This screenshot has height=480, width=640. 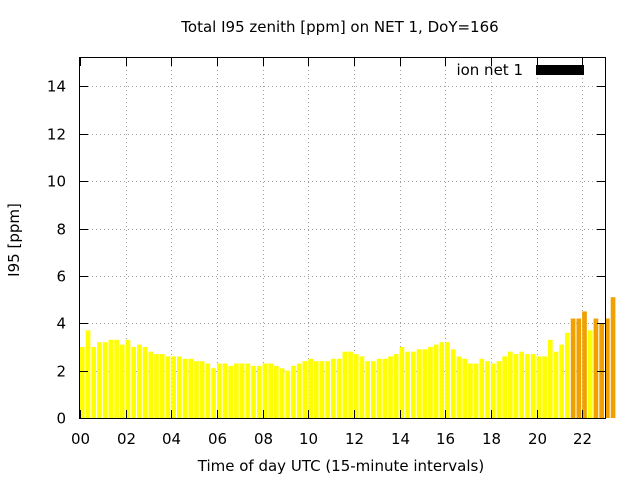 What do you see at coordinates (339, 27) in the screenshot?
I see `chart-title: Total I95 zenith [ppm] on NET 1, DoY=166` at bounding box center [339, 27].